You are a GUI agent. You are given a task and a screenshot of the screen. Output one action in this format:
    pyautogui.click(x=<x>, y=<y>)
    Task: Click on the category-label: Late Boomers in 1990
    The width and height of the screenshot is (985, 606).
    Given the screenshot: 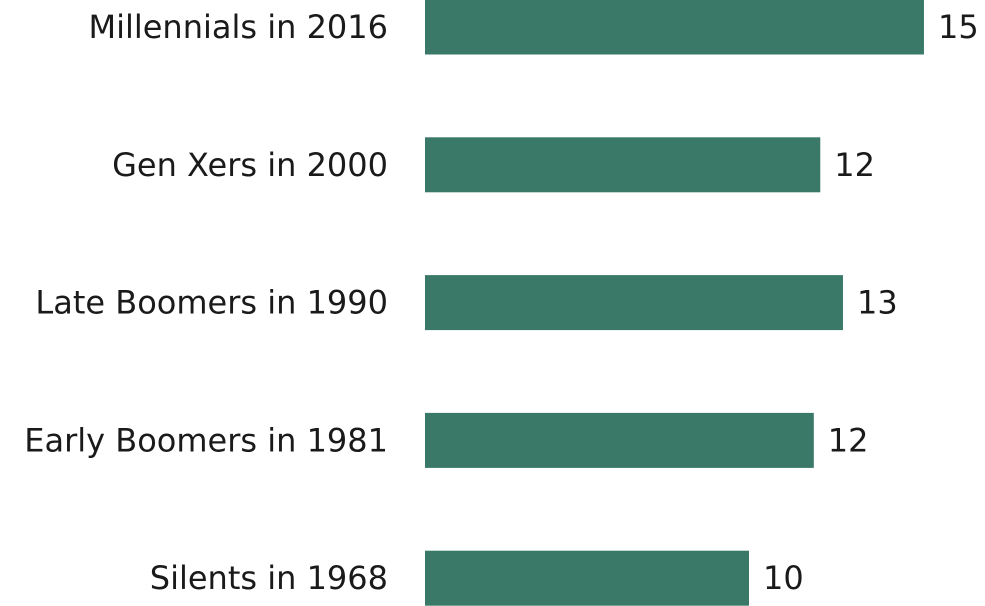 What is the action you would take?
    pyautogui.click(x=211, y=303)
    